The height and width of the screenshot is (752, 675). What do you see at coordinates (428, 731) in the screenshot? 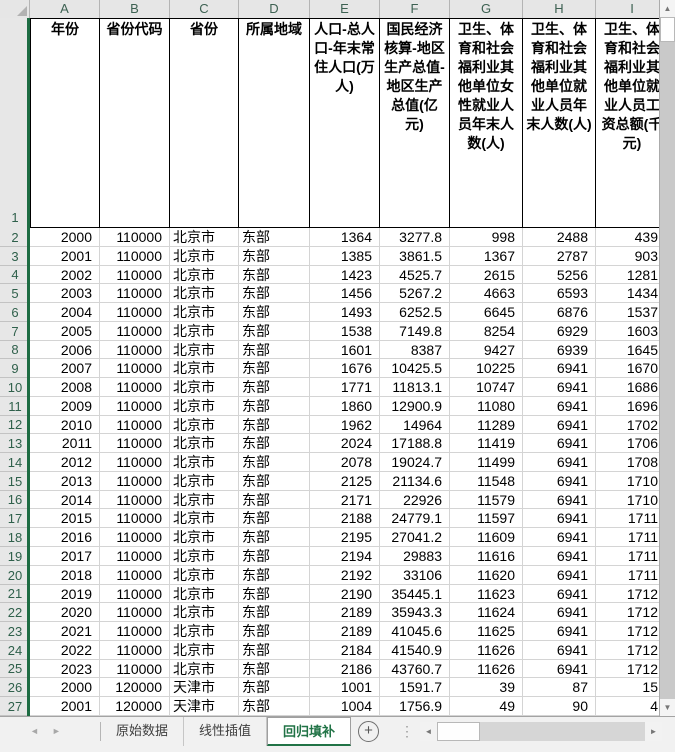
I see `scroll-left-icon: ◄` at bounding box center [428, 731].